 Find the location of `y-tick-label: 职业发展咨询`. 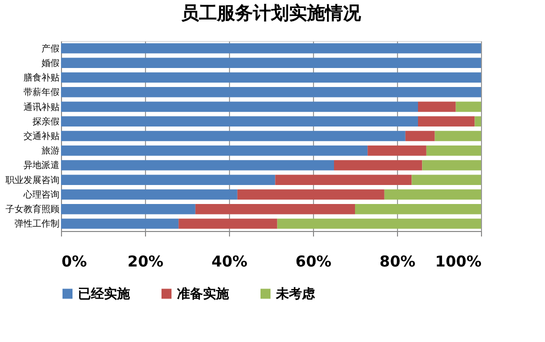

y-tick-label: 职业发展咨询 is located at coordinates (33, 180).